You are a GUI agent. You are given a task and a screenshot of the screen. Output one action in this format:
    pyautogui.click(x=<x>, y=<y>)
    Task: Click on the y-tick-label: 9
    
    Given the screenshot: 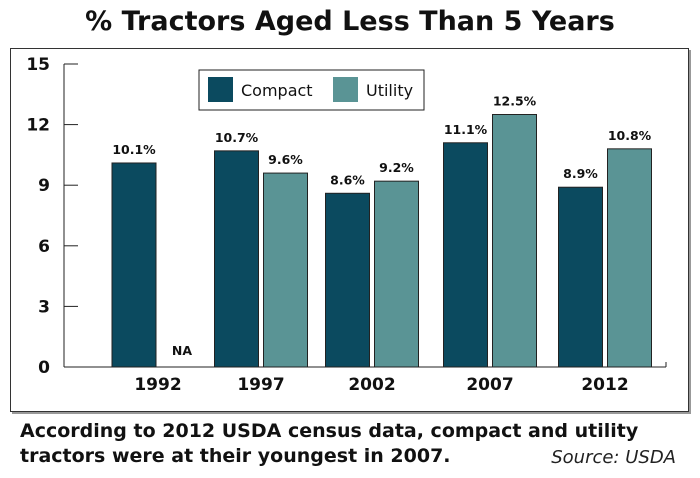 What is the action you would take?
    pyautogui.click(x=44, y=186)
    